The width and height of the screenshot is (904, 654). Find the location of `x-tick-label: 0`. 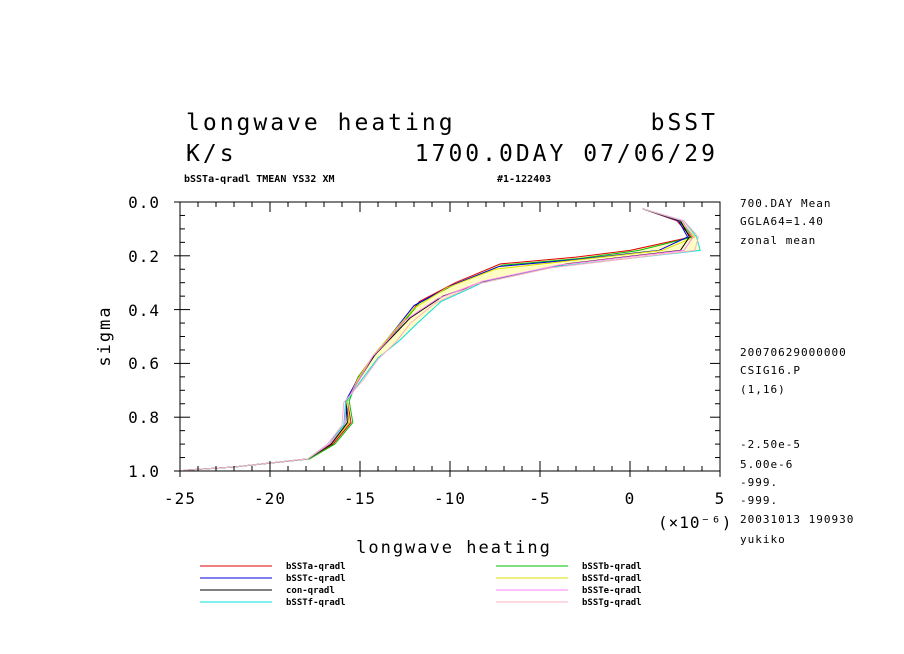

x-tick-label: 0 is located at coordinates (630, 498).